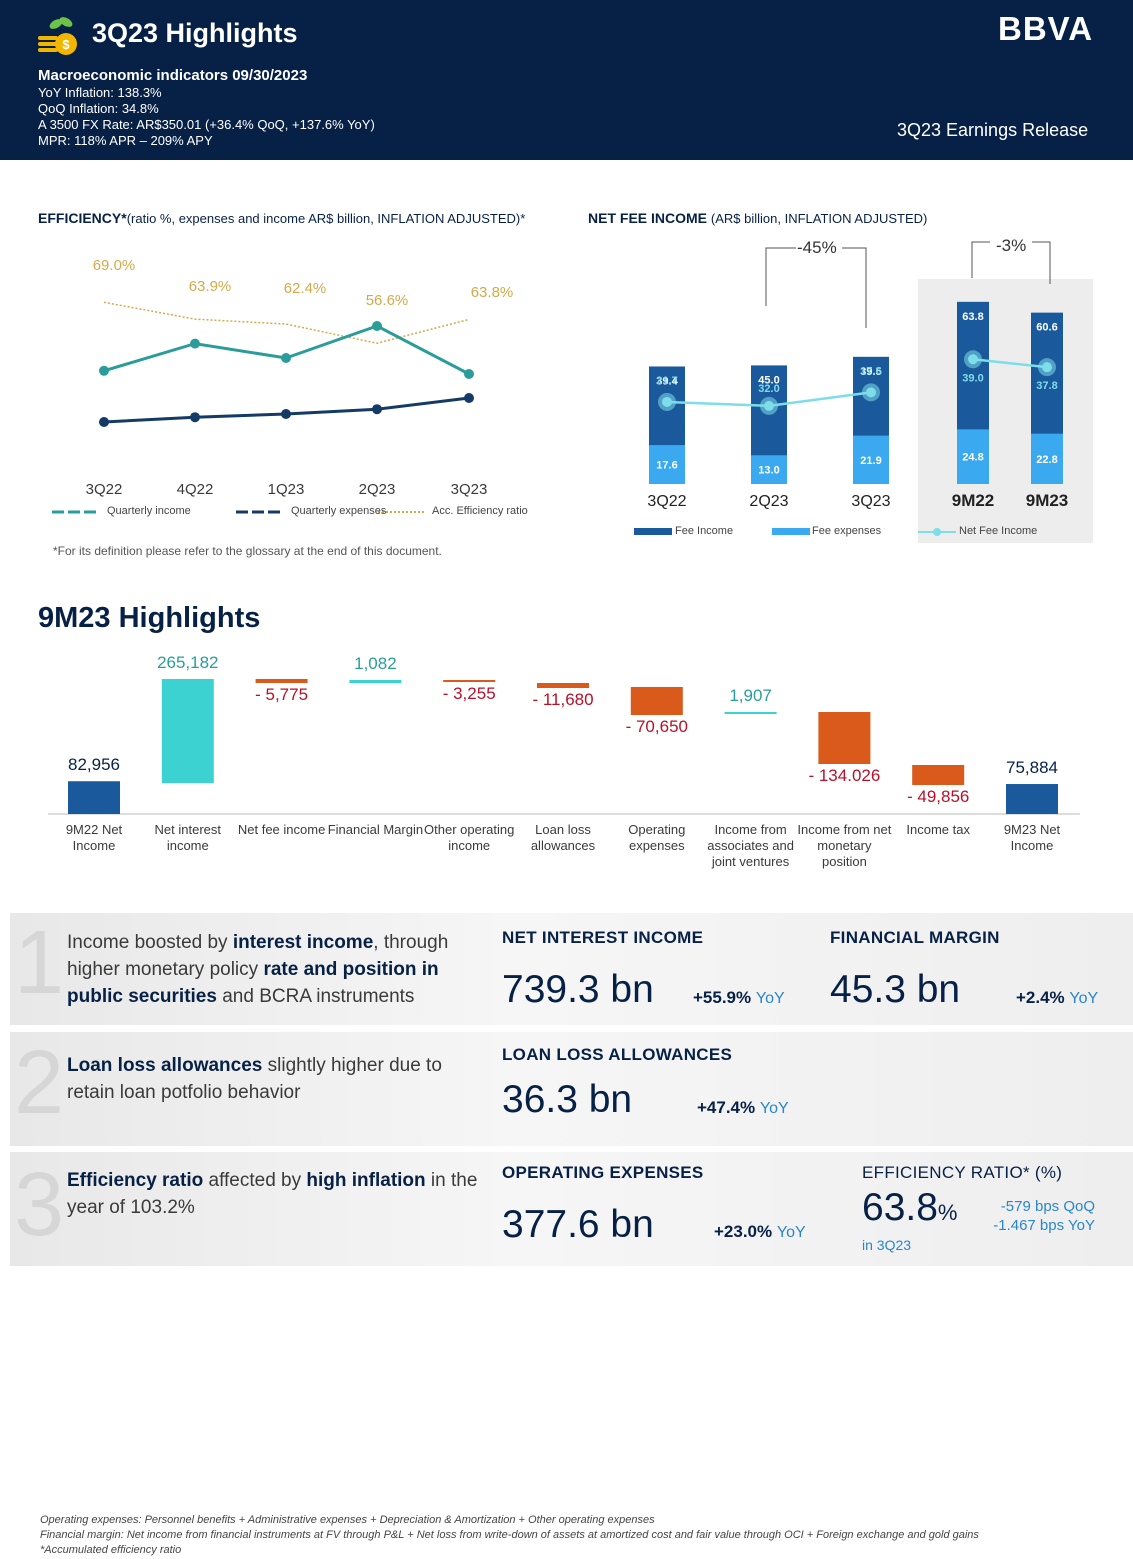 The width and height of the screenshot is (1133, 1559). What do you see at coordinates (188, 662) in the screenshot?
I see `waterfall-value: 265,182` at bounding box center [188, 662].